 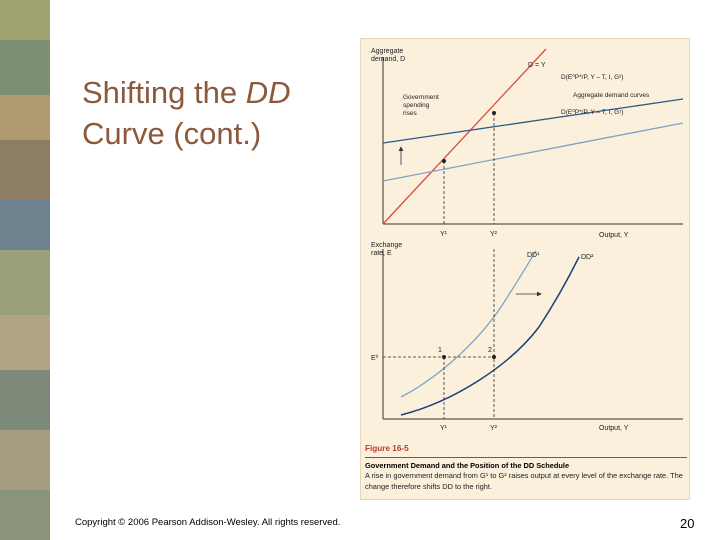 I want to click on bottom-y2-tick: Y², so click(x=494, y=428).